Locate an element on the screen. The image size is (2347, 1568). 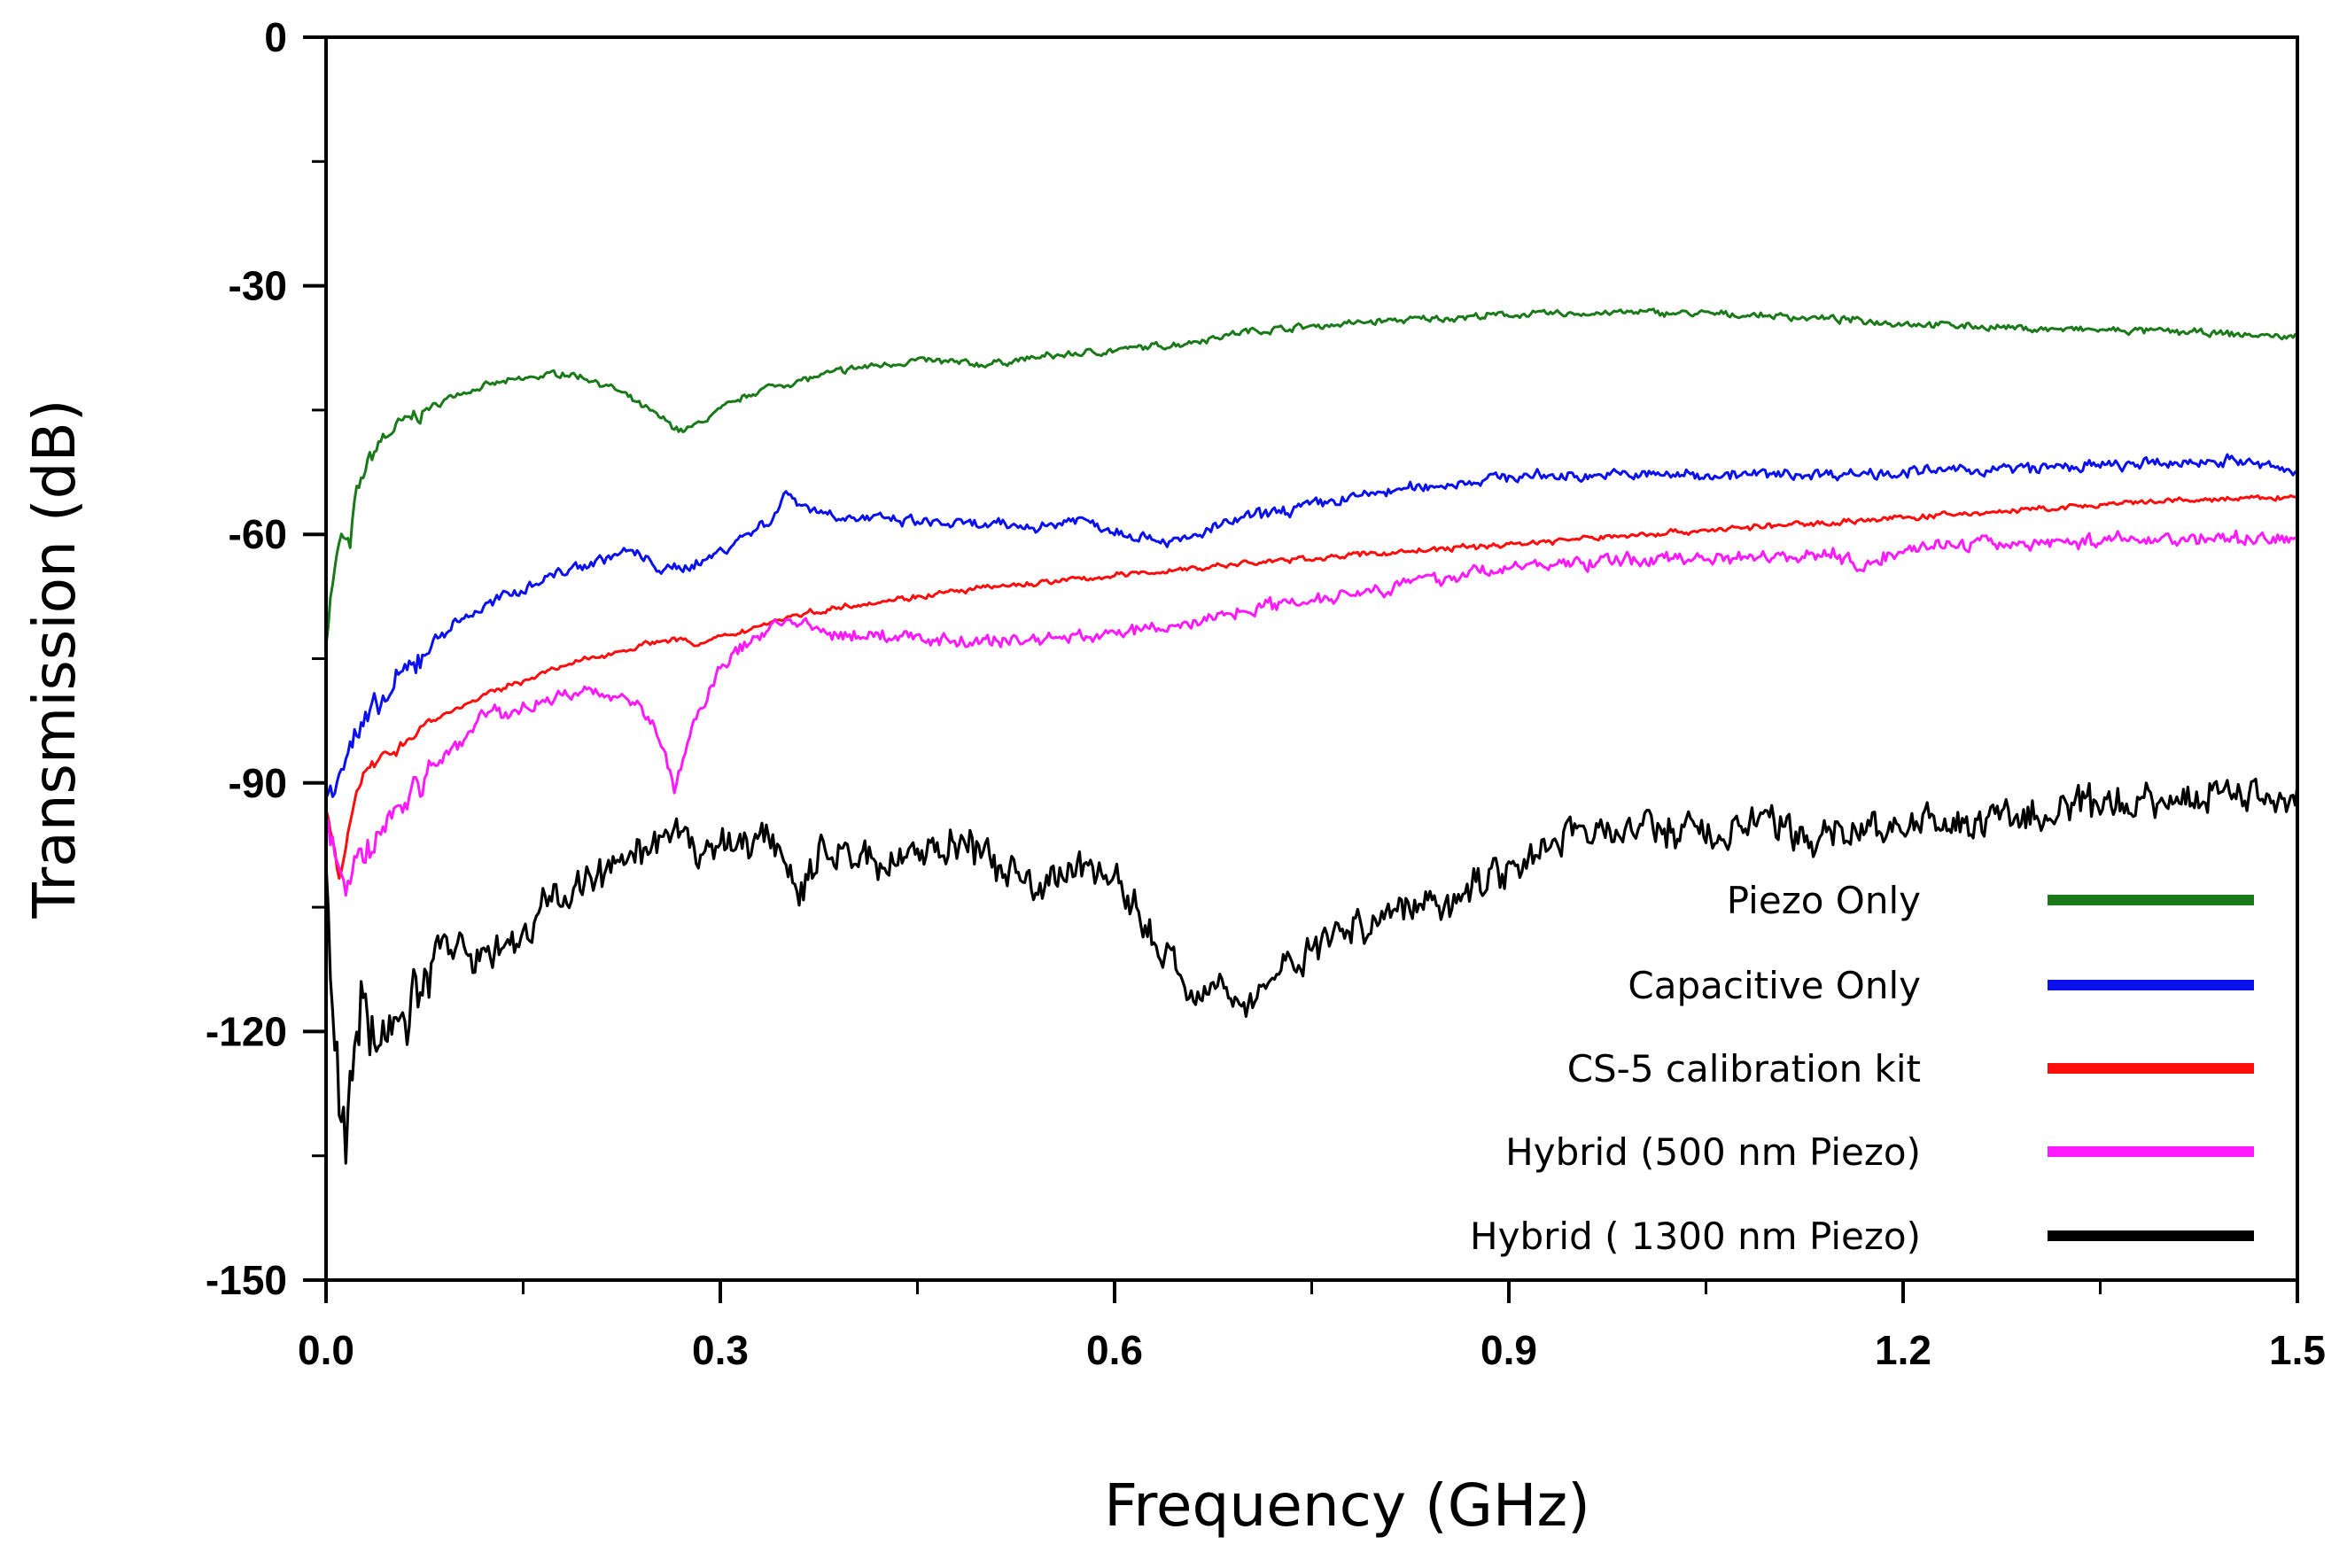
x-tick-label: 0.9 is located at coordinates (1508, 1350).